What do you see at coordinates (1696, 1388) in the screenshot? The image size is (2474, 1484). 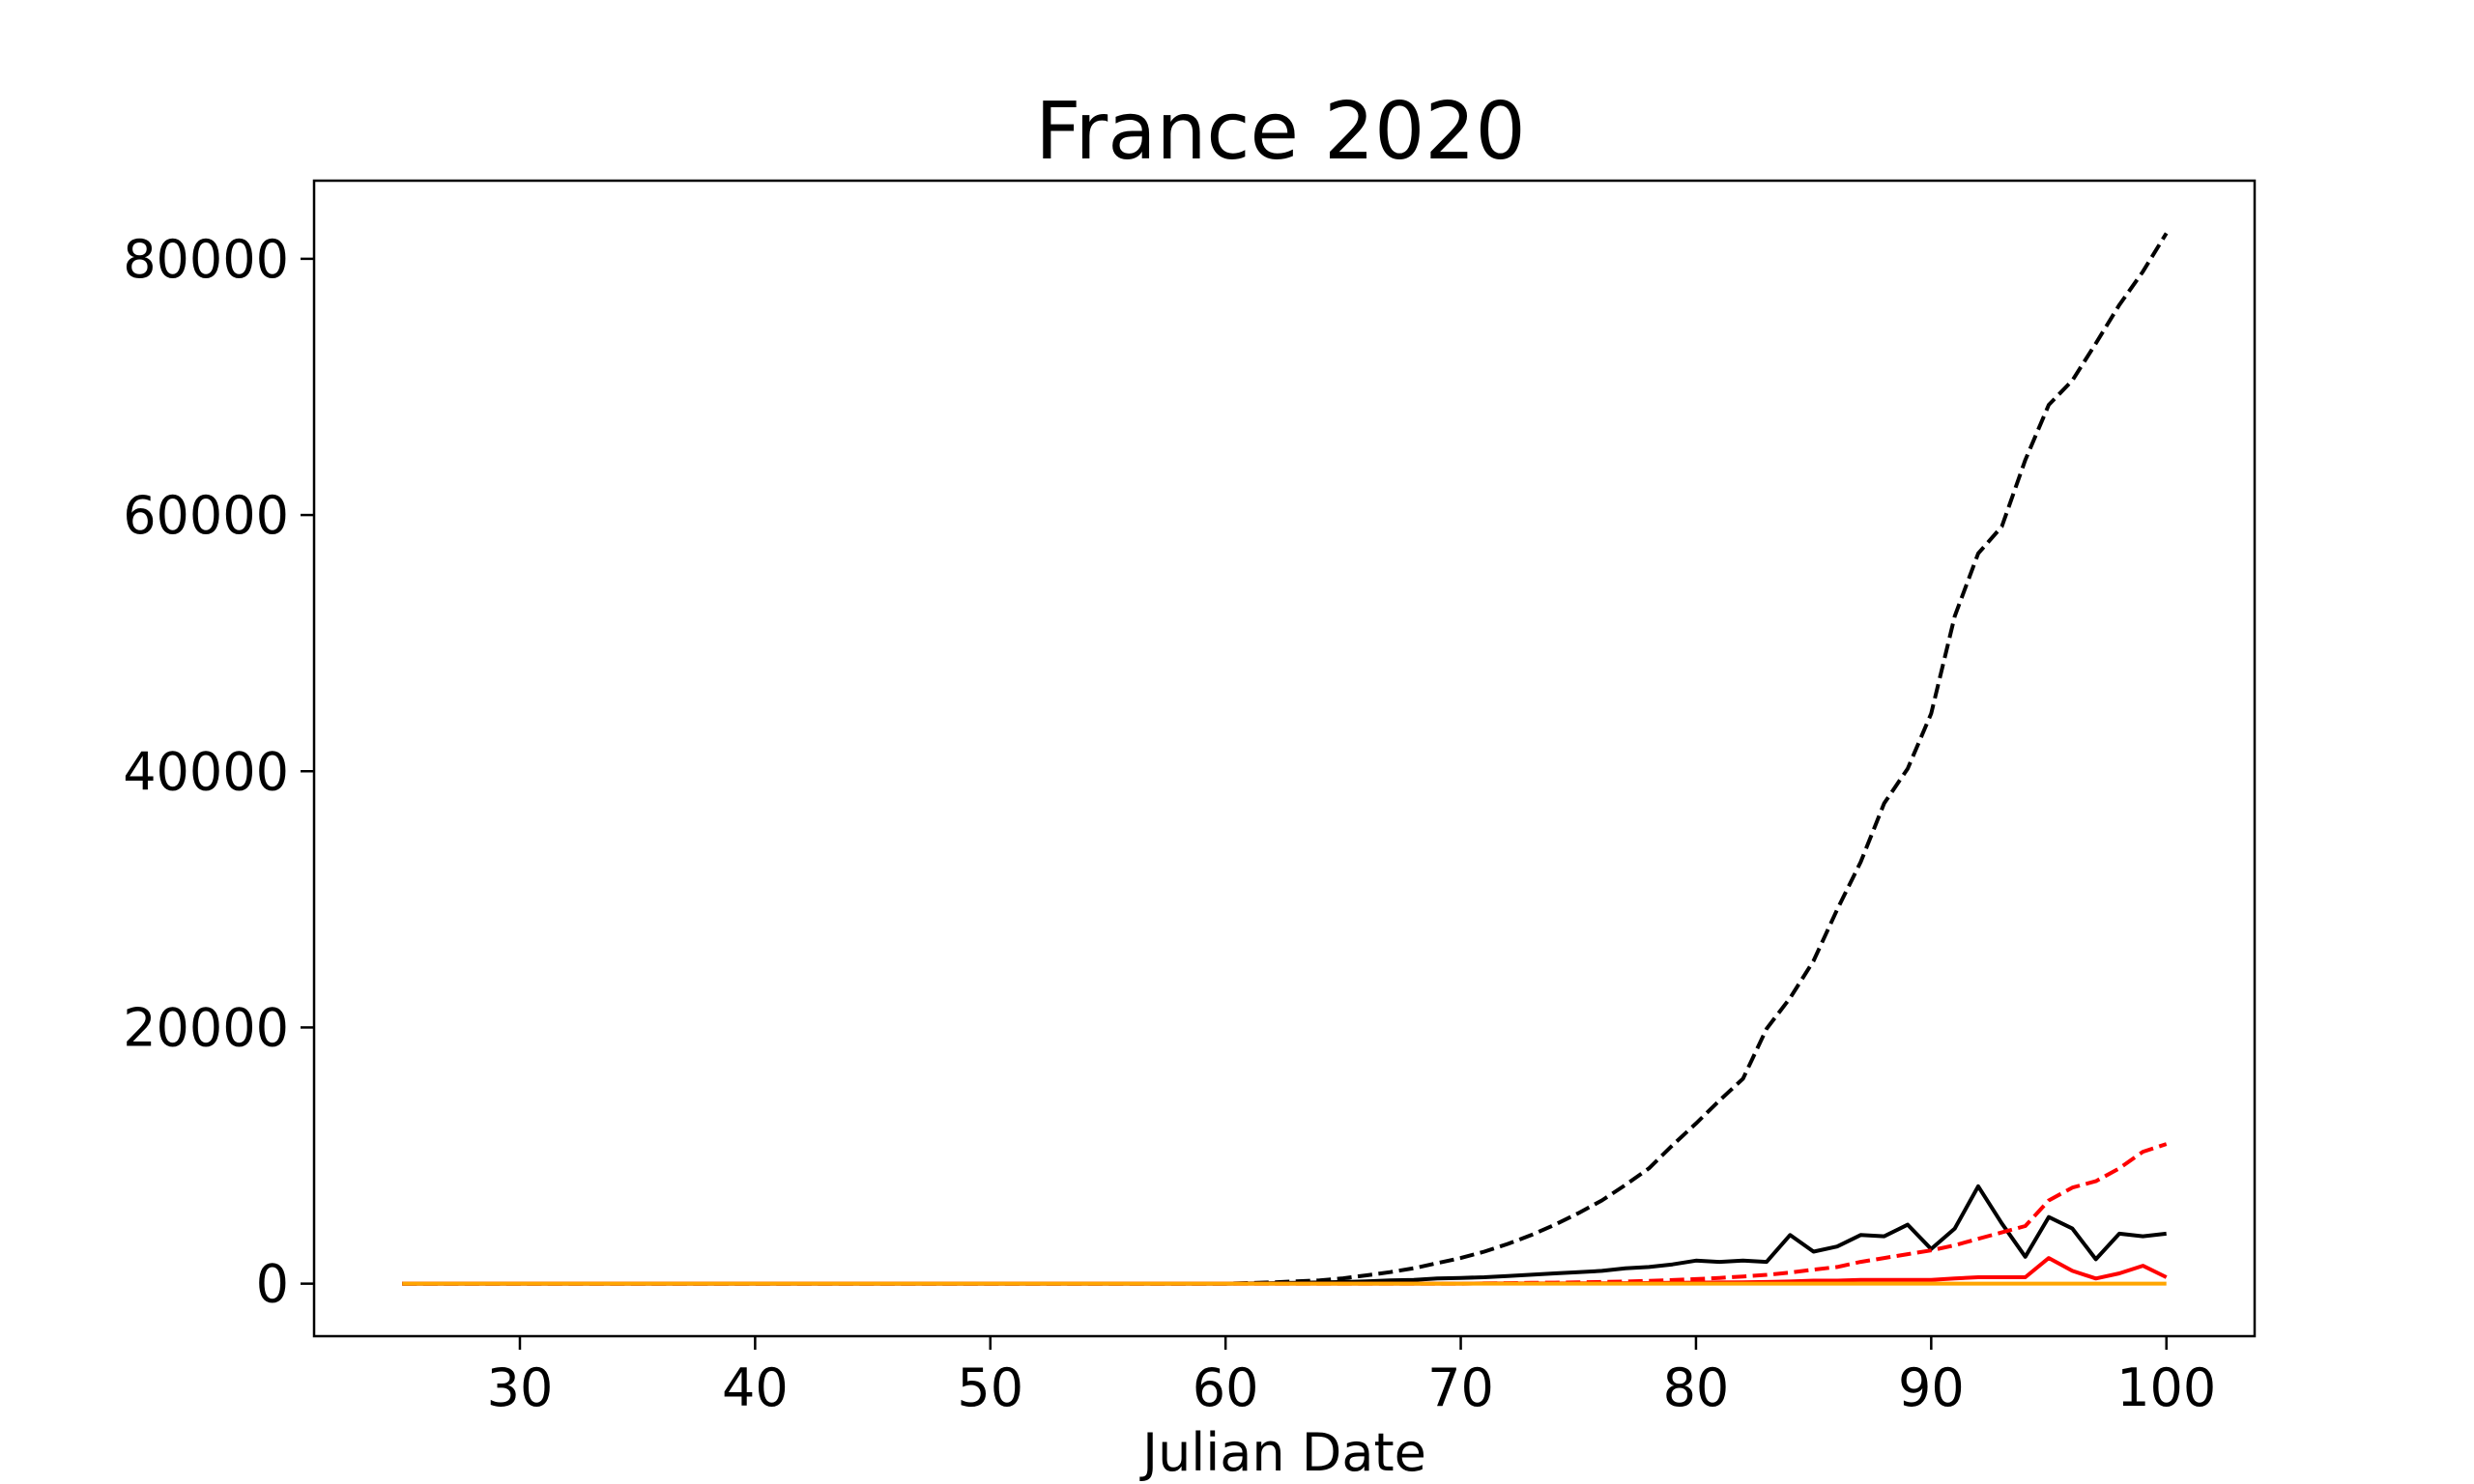 I see `x-tick-label: 80` at bounding box center [1696, 1388].